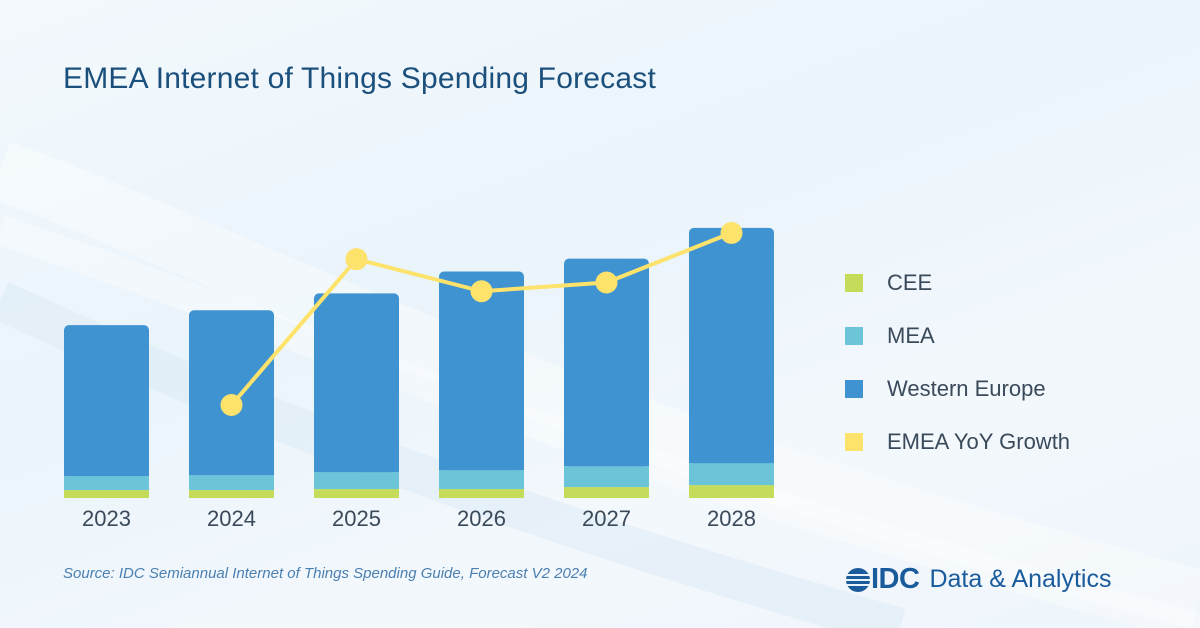  I want to click on legend-swatch-cee, so click(854, 282).